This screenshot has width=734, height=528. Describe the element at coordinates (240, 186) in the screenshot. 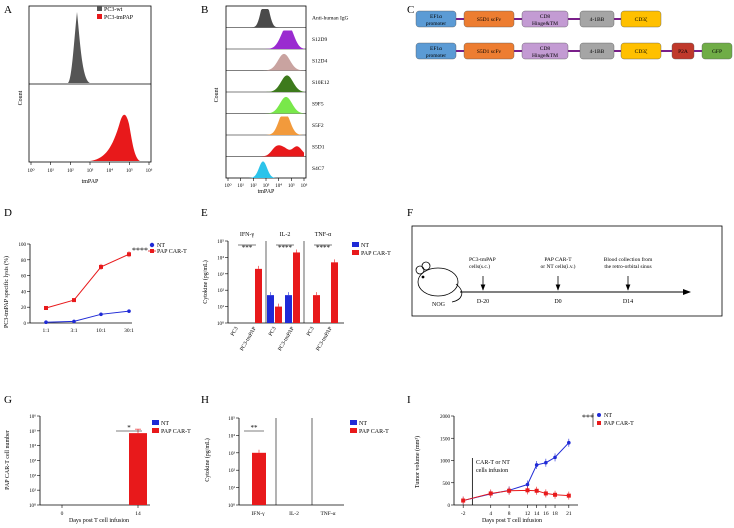

I see `tick-label-b: 10¹` at that location.